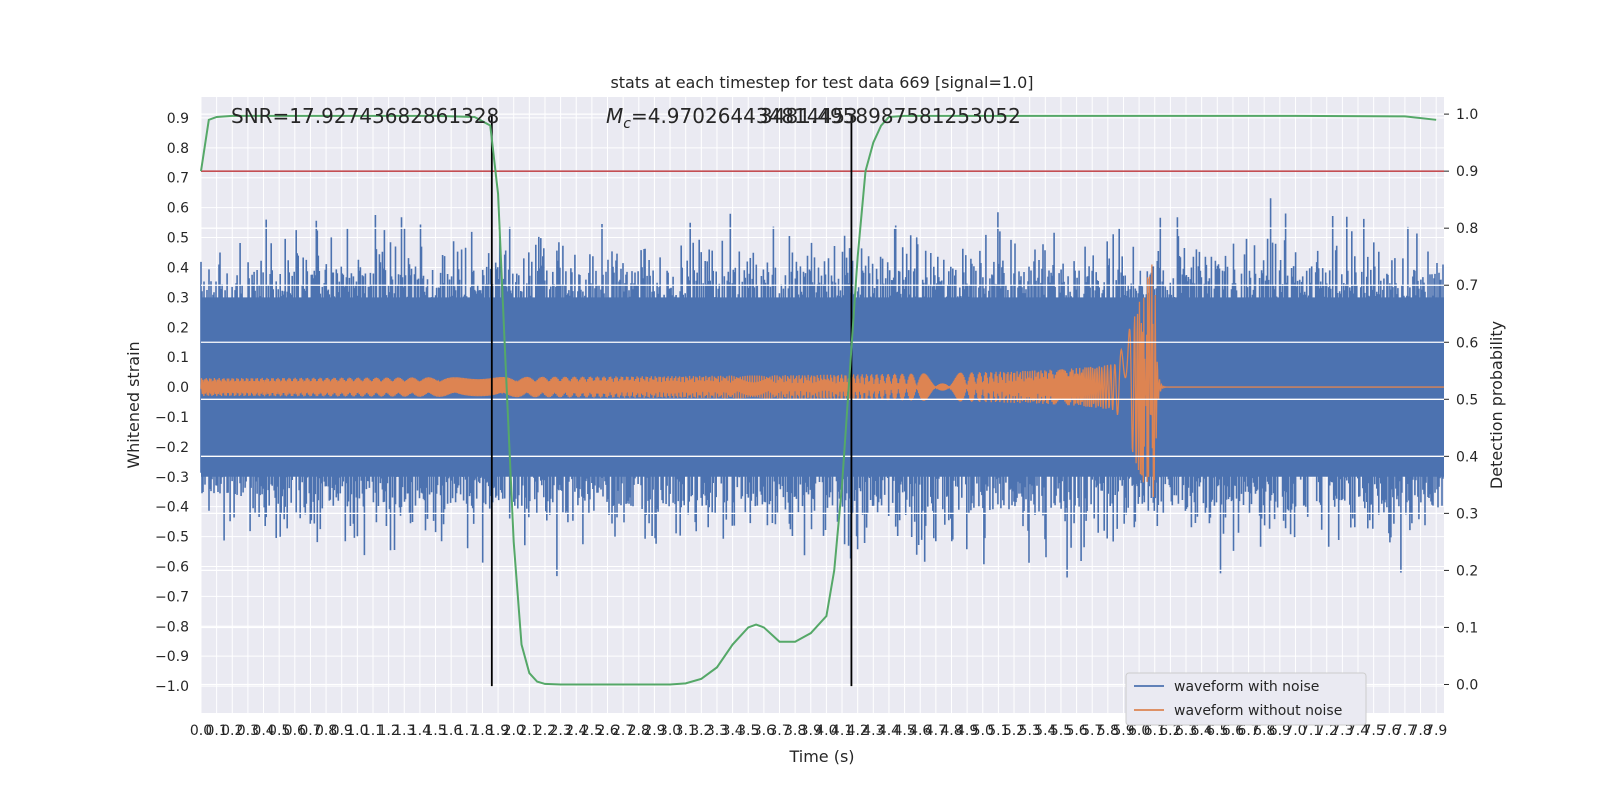  Describe the element at coordinates (404, 731) in the screenshot. I see `x-tick-label: 1.3` at that location.